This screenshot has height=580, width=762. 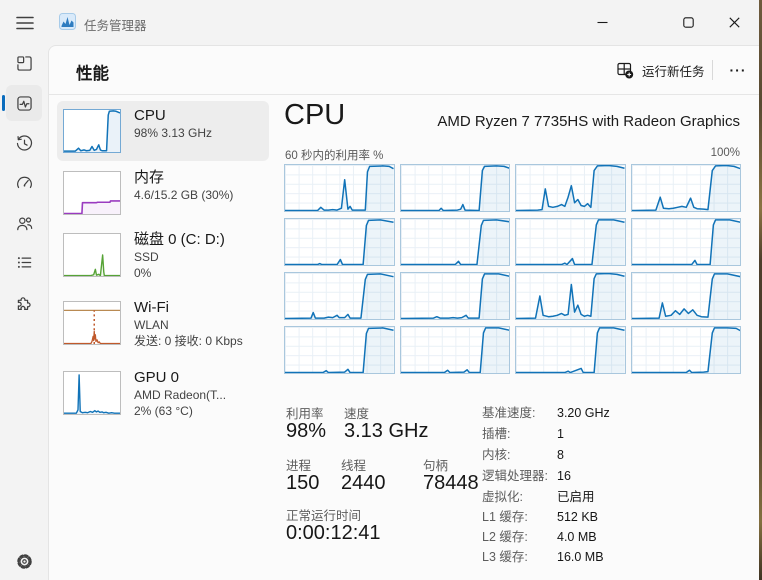 What do you see at coordinates (22, 103) in the screenshot?
I see `nav-performance` at bounding box center [22, 103].